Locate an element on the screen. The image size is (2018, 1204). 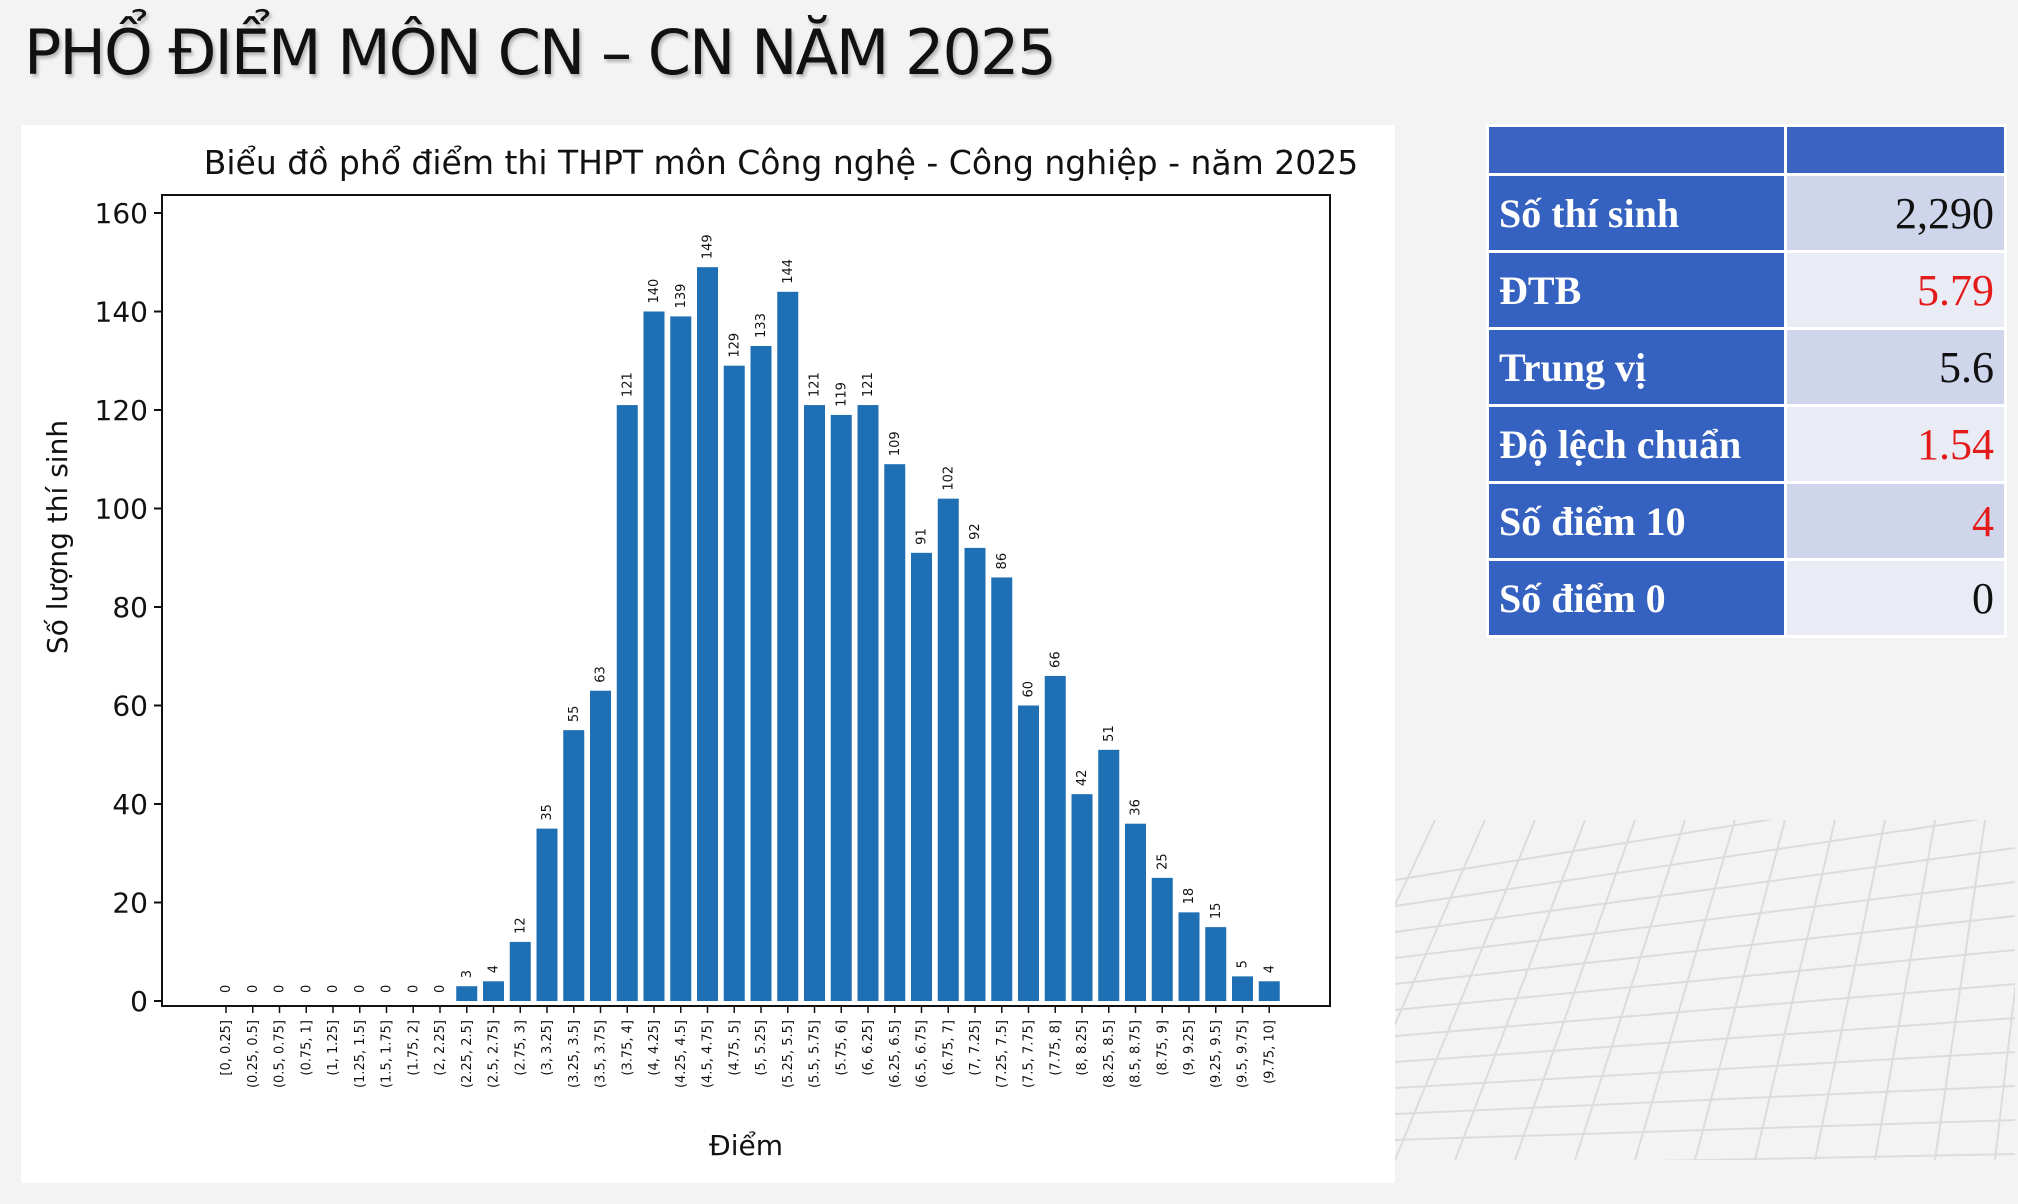
bar-value-label: 144 is located at coordinates (788, 271).